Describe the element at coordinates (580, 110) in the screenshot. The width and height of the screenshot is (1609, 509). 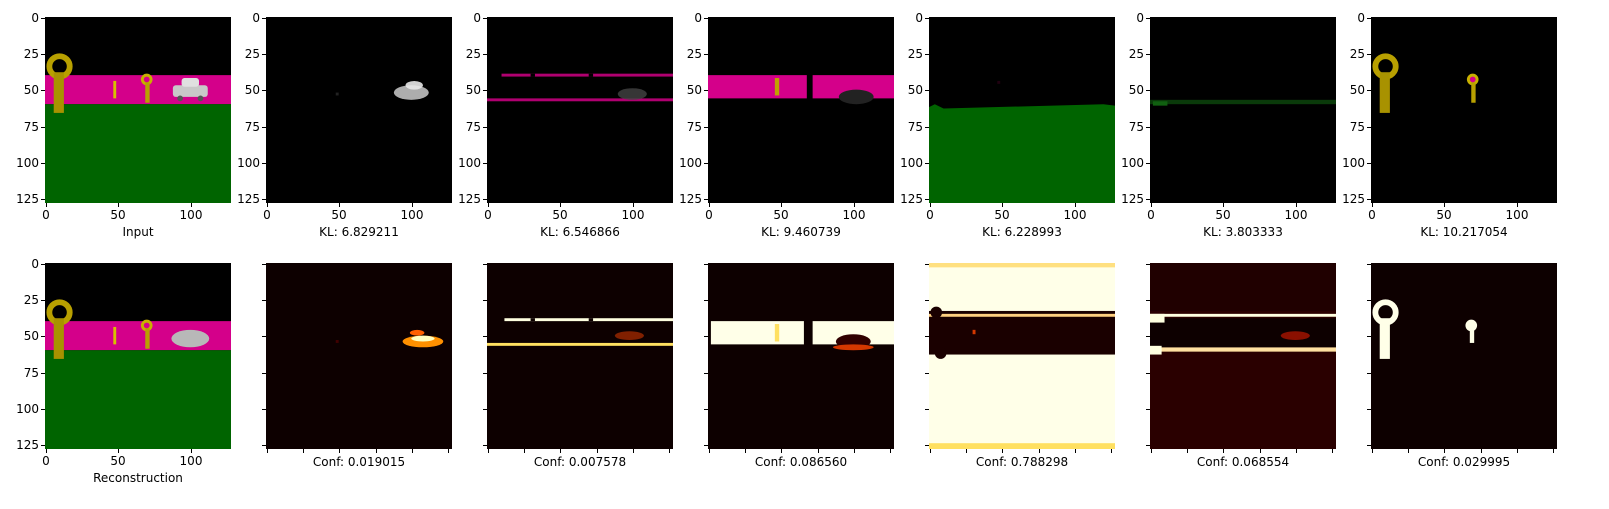
I see `slot-2-mask` at that location.